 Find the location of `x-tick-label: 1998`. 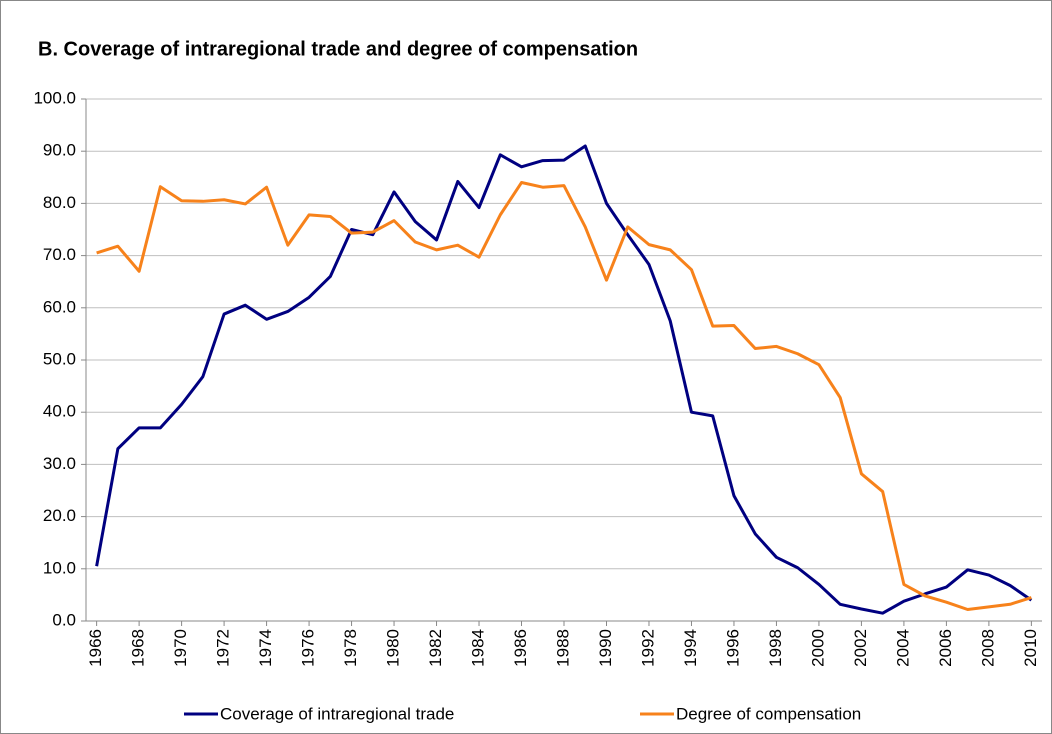

x-tick-label: 1998 is located at coordinates (775, 648).